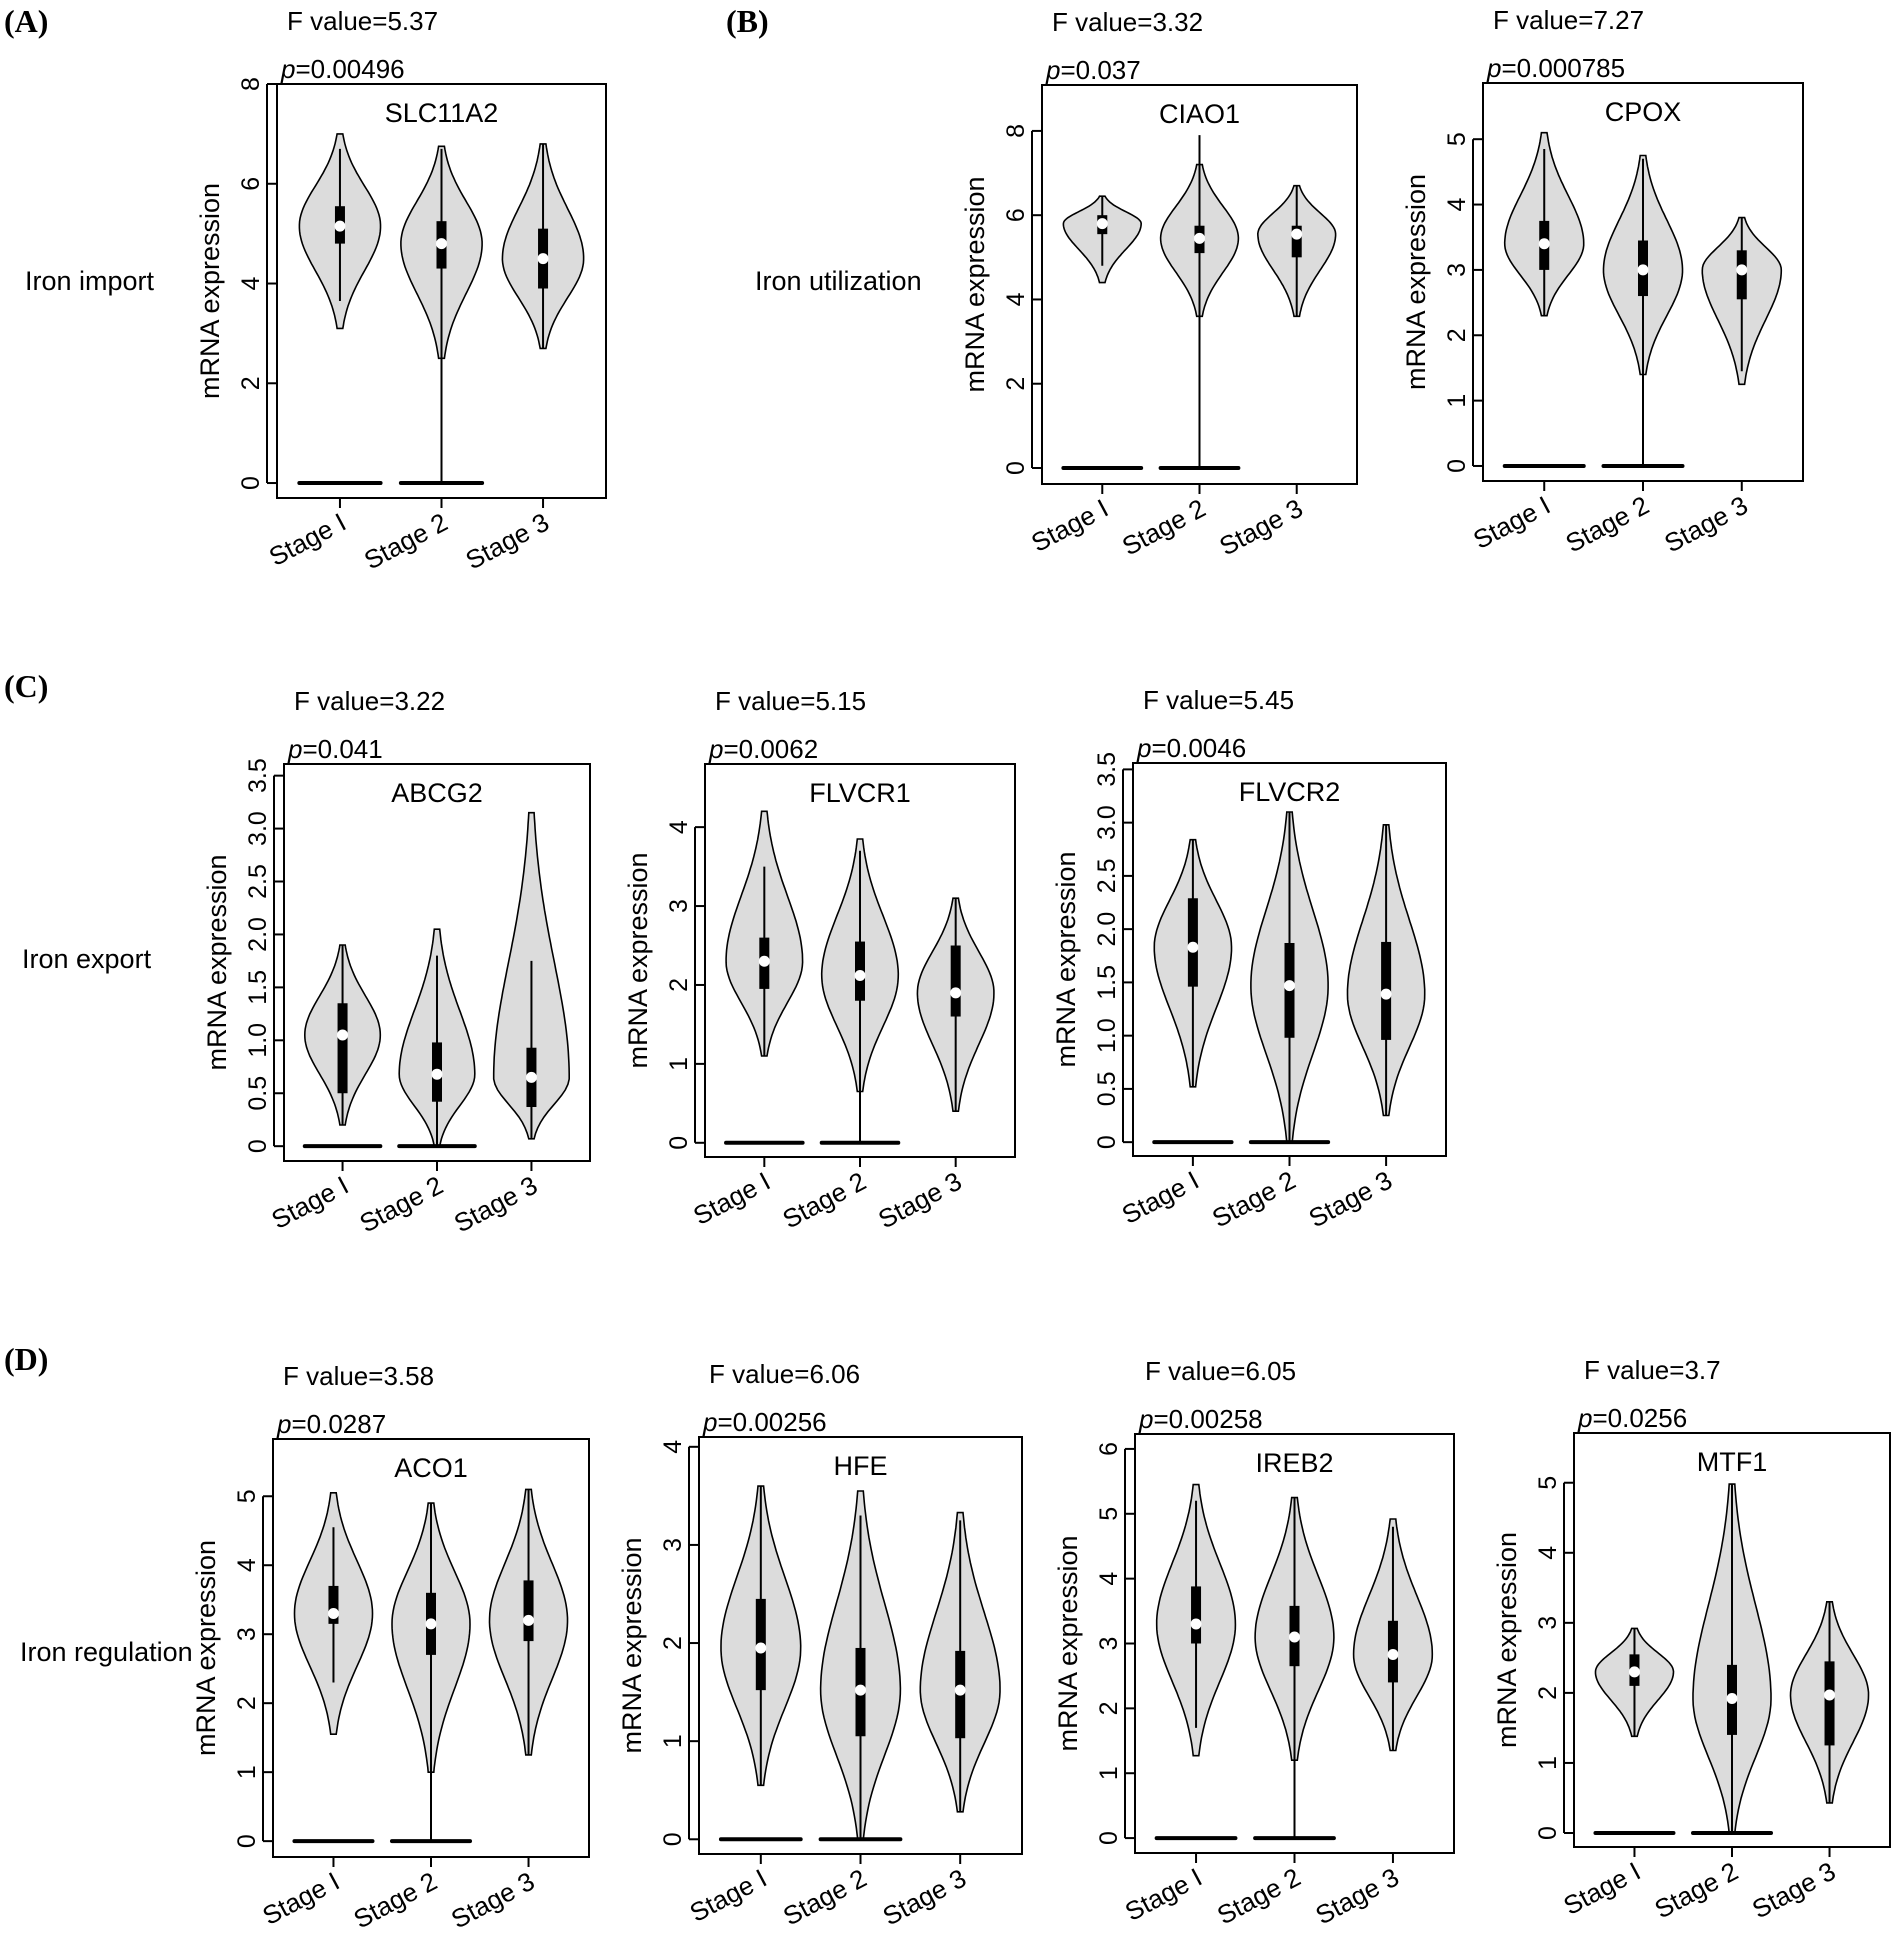 This screenshot has width=1900, height=1941. Describe the element at coordinates (1218, 700) in the screenshot. I see `f-value-label: F value=5.45` at that location.